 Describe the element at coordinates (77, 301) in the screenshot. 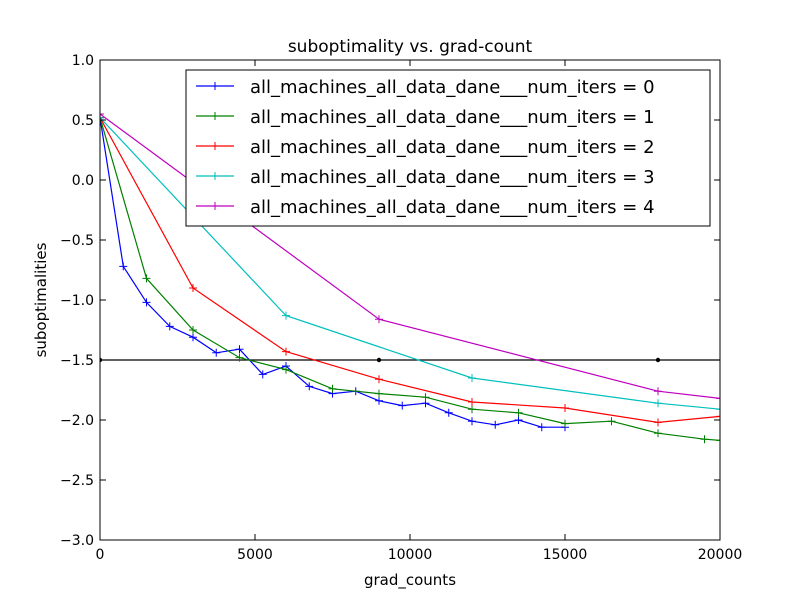

I see `y-tick-label: −1.0` at that location.